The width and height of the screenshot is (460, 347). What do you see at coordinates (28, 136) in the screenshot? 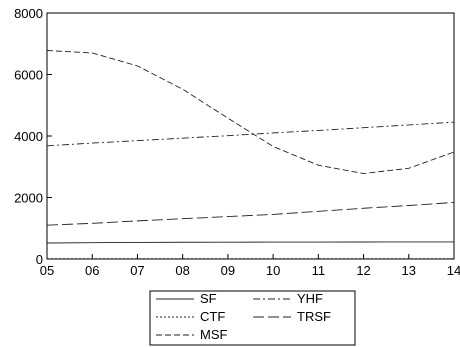
I see `y-tick-label: 4000` at bounding box center [28, 136].